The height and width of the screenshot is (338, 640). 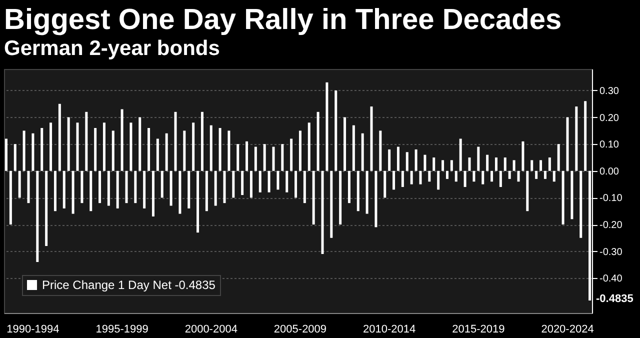 I want to click on y-tick-label: -0.30, so click(x=611, y=252).